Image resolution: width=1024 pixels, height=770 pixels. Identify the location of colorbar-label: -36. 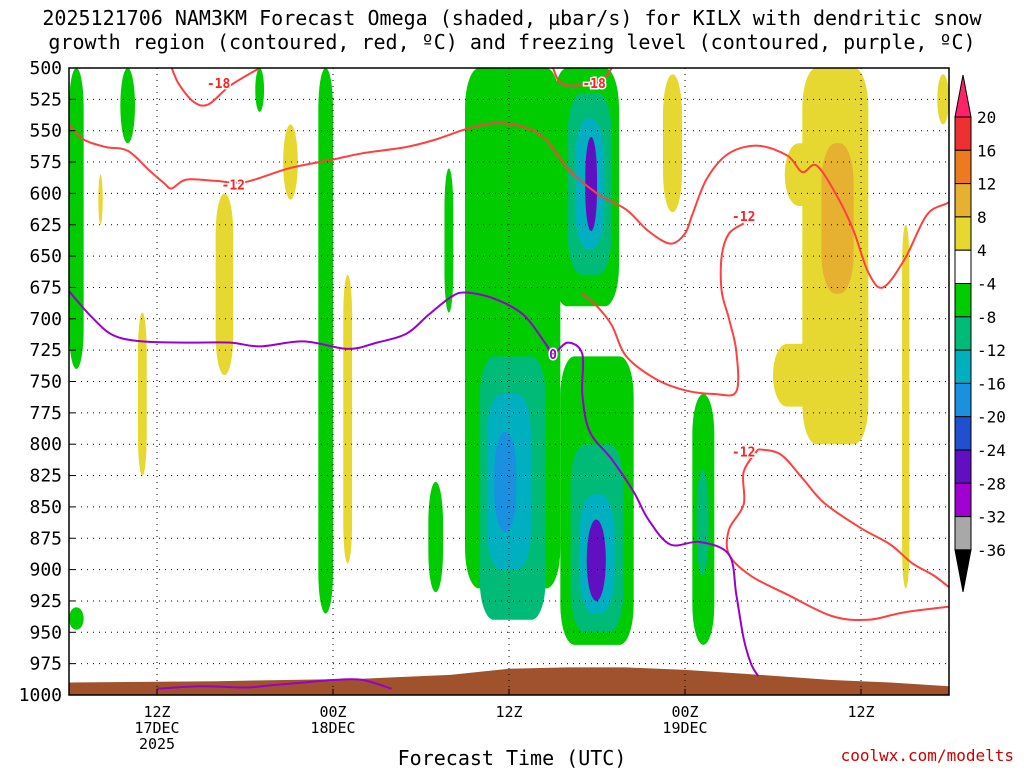
(991, 550).